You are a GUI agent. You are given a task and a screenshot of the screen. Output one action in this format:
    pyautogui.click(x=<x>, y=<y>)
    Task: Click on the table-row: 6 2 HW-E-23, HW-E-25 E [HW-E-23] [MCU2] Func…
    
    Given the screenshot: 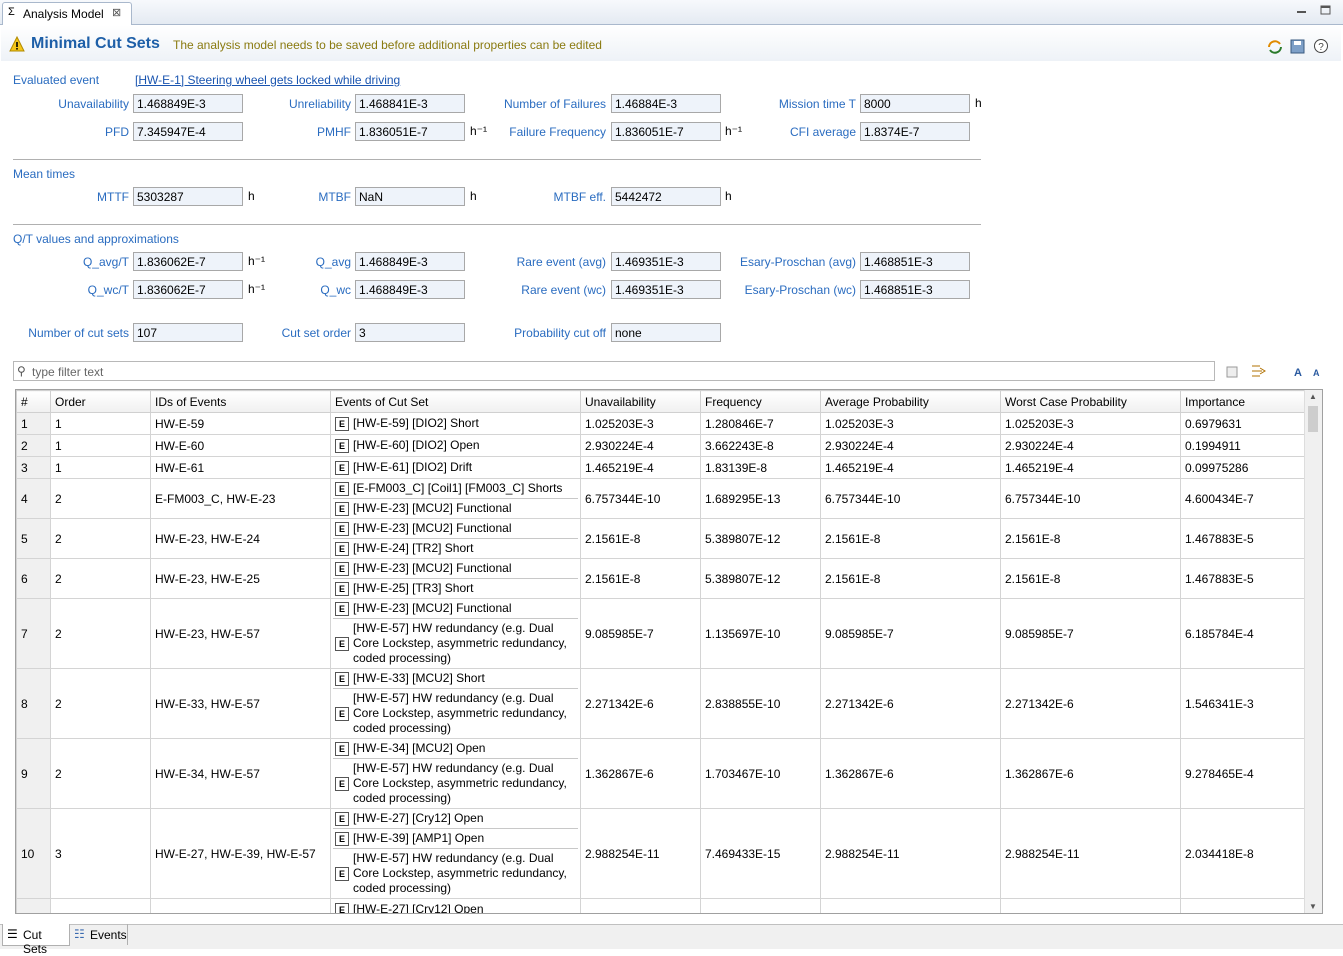 What is the action you would take?
    pyautogui.click(x=661, y=578)
    